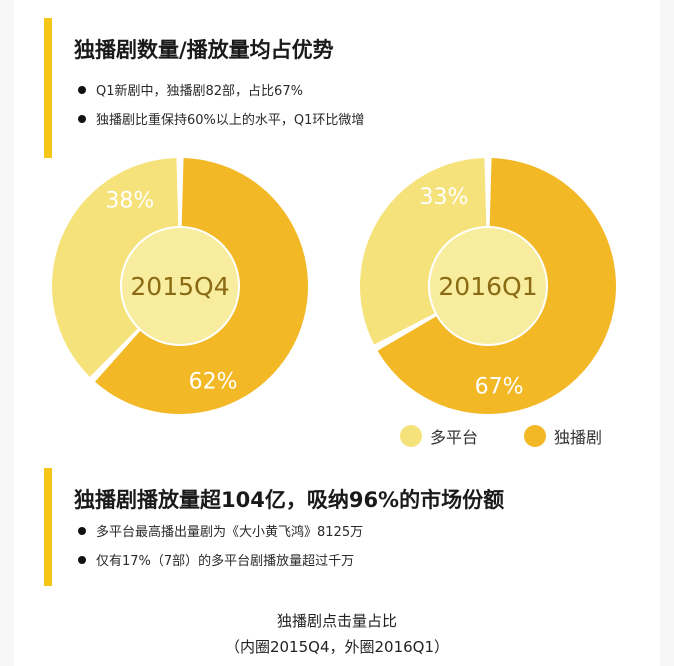  Describe the element at coordinates (230, 120) in the screenshot. I see `bullet-text: 独播剧比重保持60%以上的水平，Q1环比微增` at that location.